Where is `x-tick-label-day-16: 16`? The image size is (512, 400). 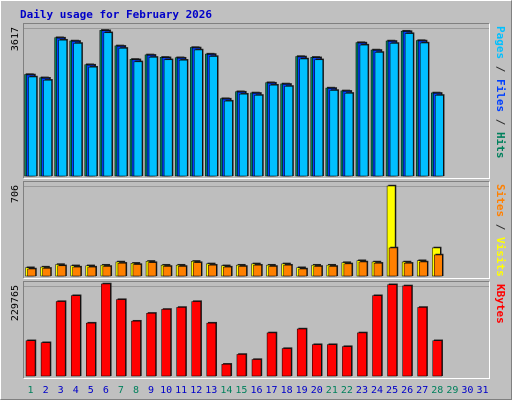
x-tick-label-day-16: 16 is located at coordinates (256, 390).